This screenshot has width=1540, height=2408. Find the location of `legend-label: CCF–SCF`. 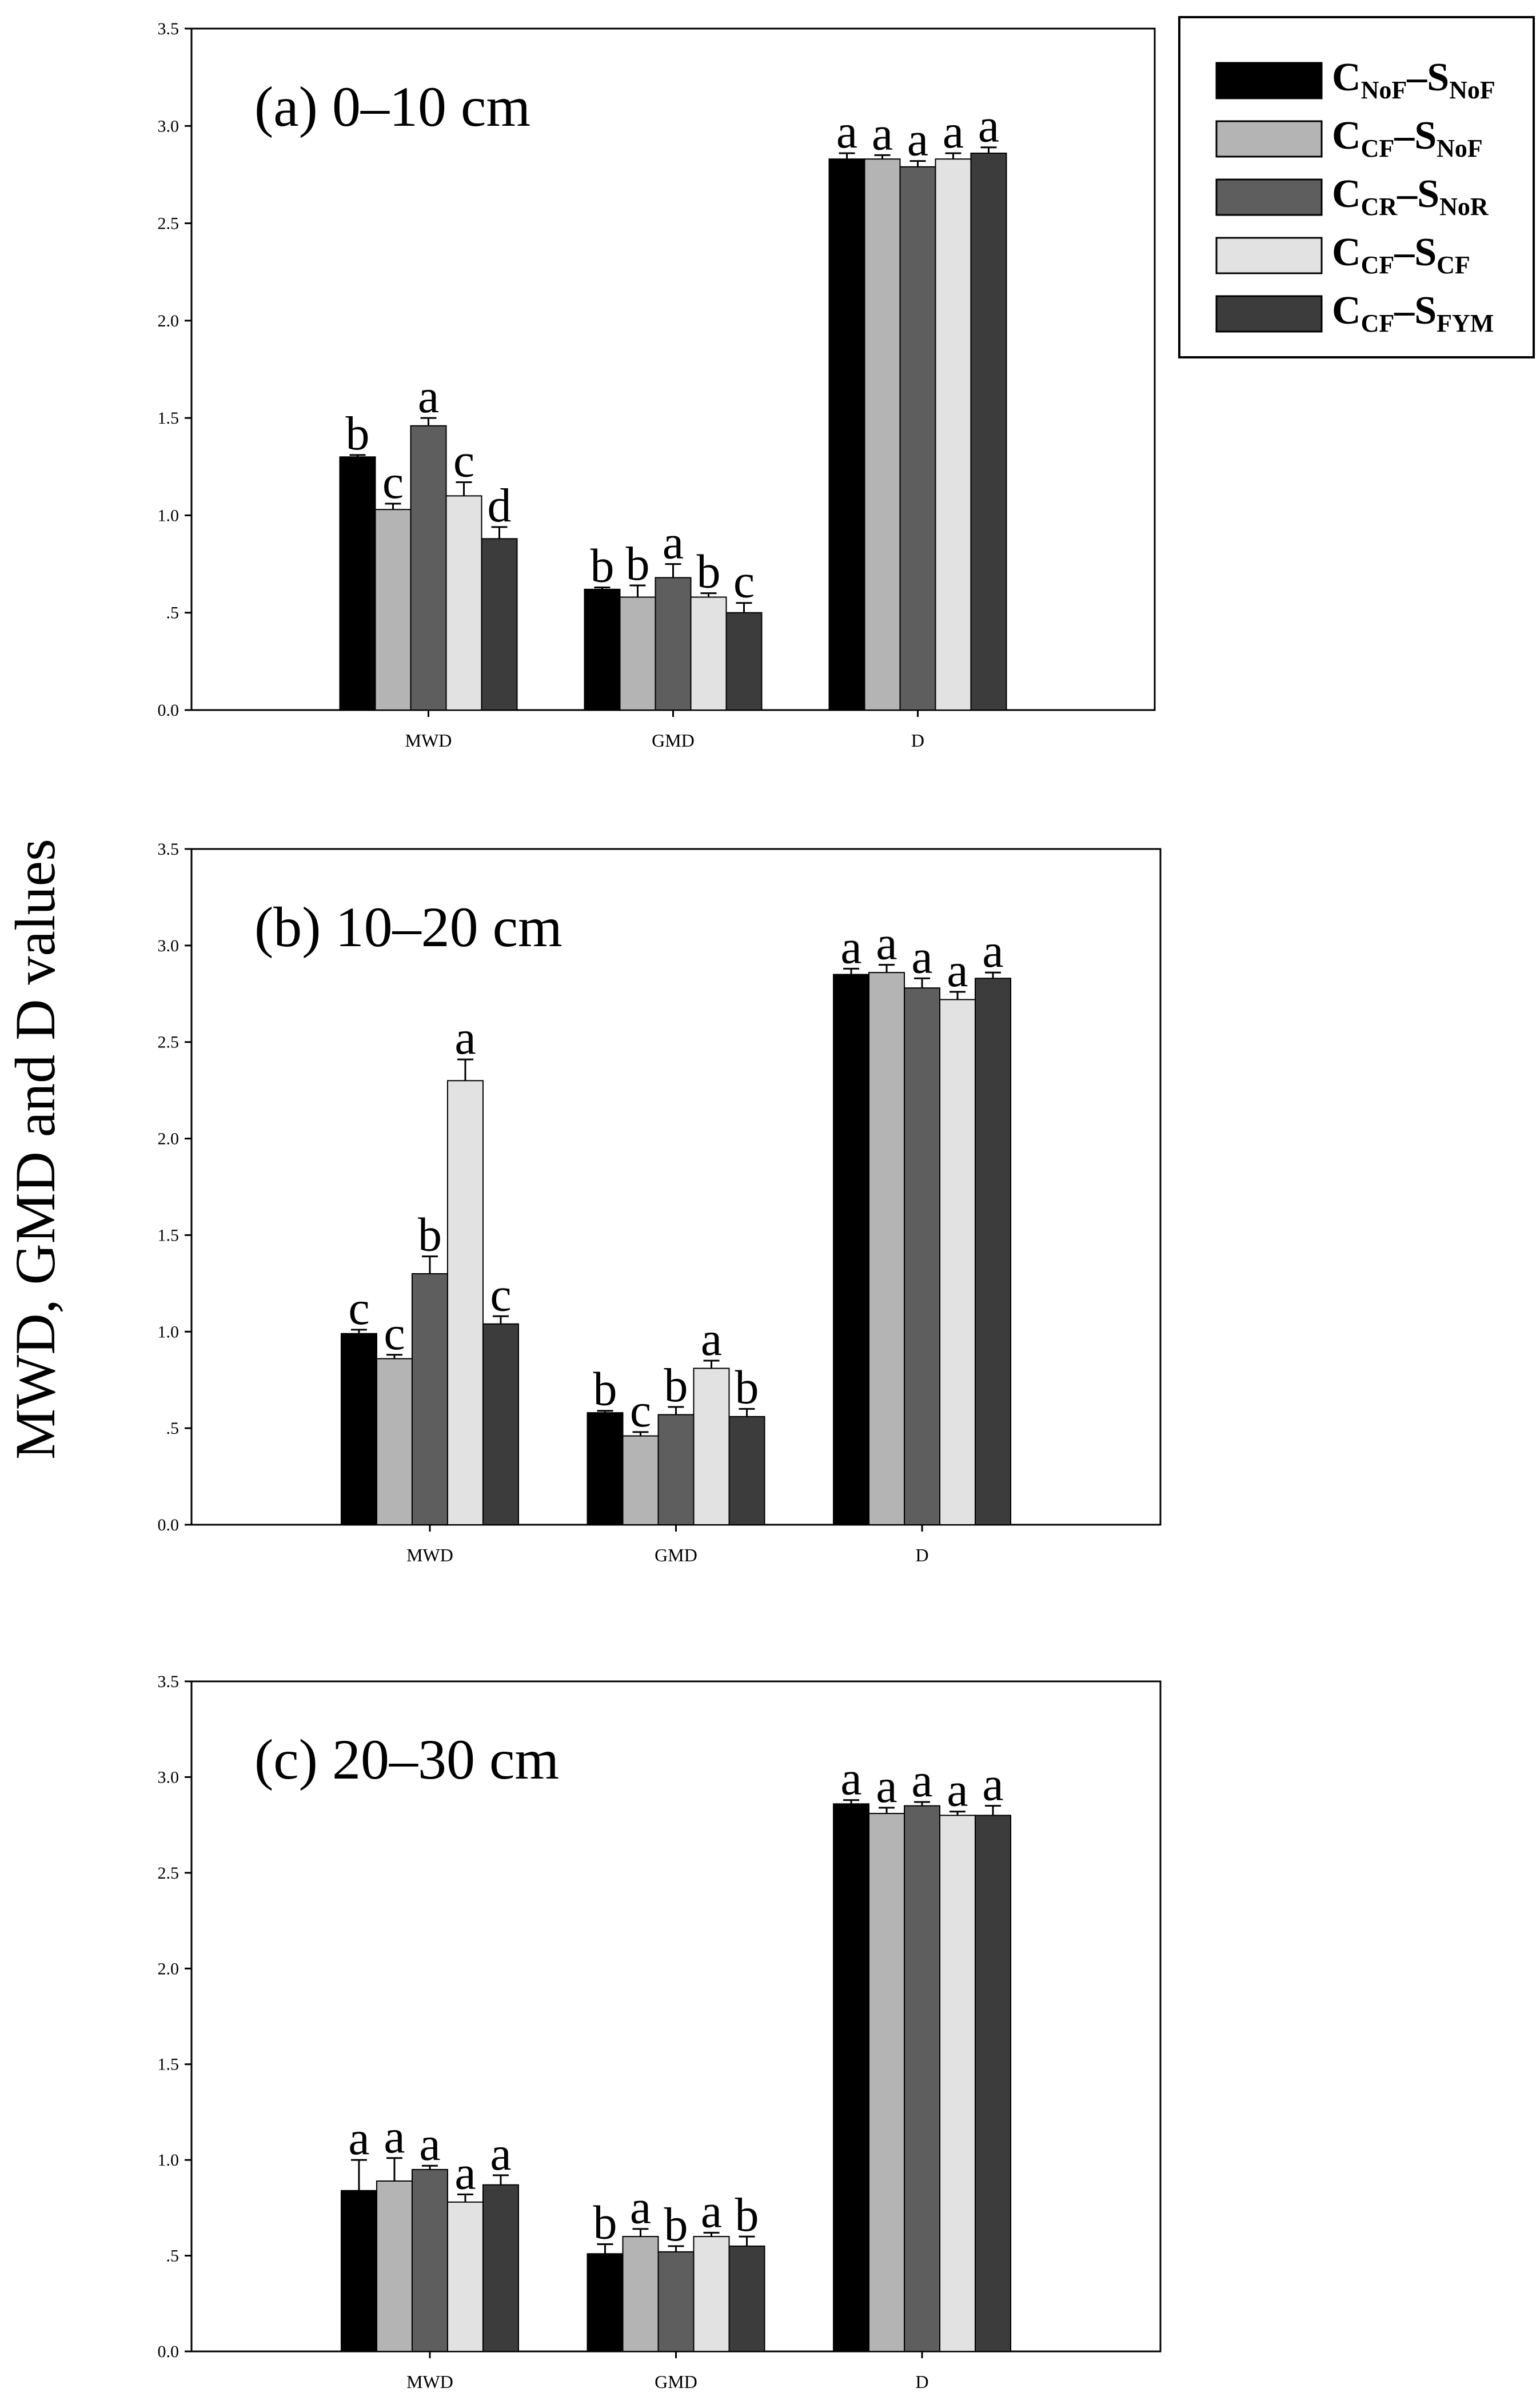

legend-label: CCF–SCF is located at coordinates (1401, 255).